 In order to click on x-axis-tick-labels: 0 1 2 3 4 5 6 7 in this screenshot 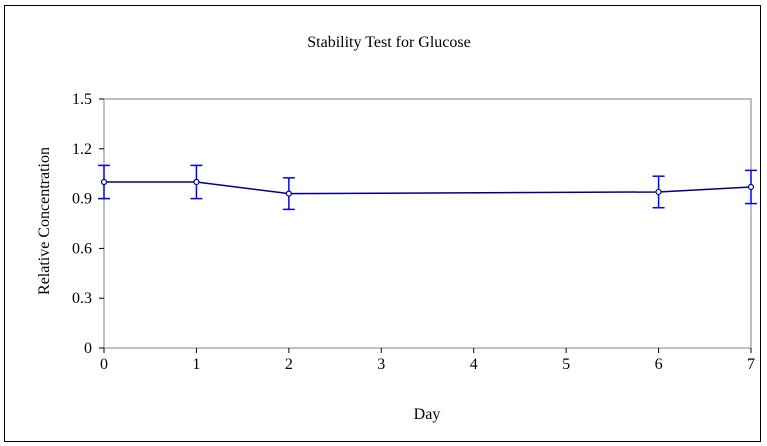, I will do `click(427, 364)`.